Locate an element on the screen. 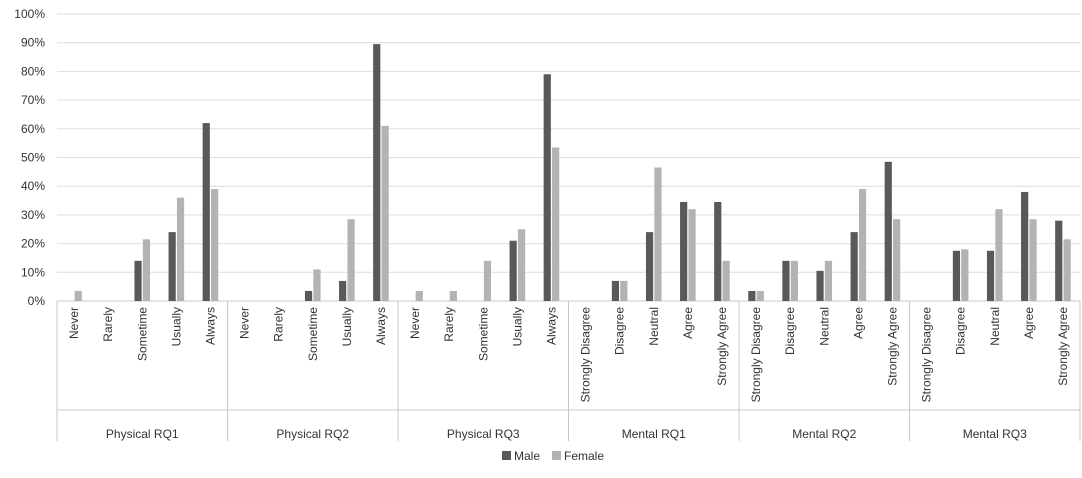 The height and width of the screenshot is (478, 1082). group-label: Physical RQ1 is located at coordinates (142, 434).